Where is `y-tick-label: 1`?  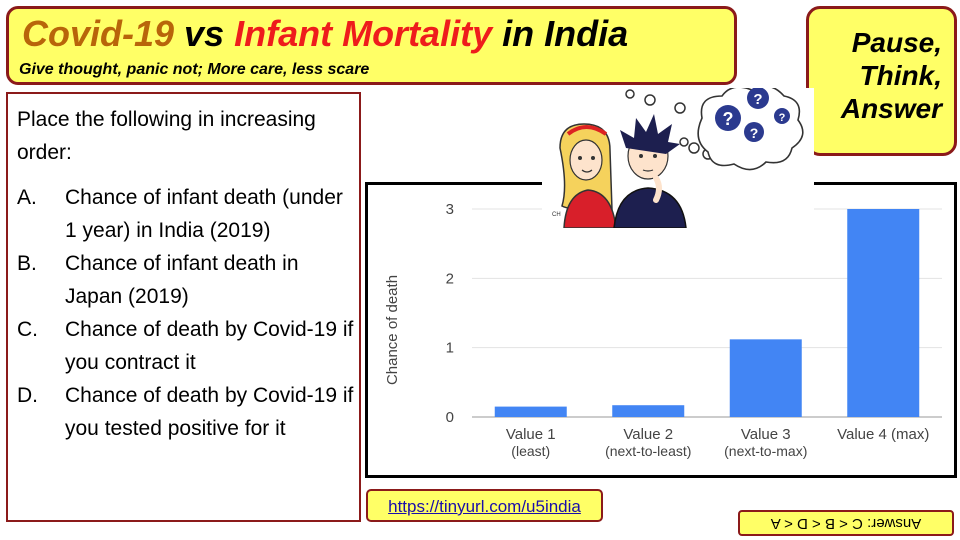
y-tick-label: 1 is located at coordinates (450, 348).